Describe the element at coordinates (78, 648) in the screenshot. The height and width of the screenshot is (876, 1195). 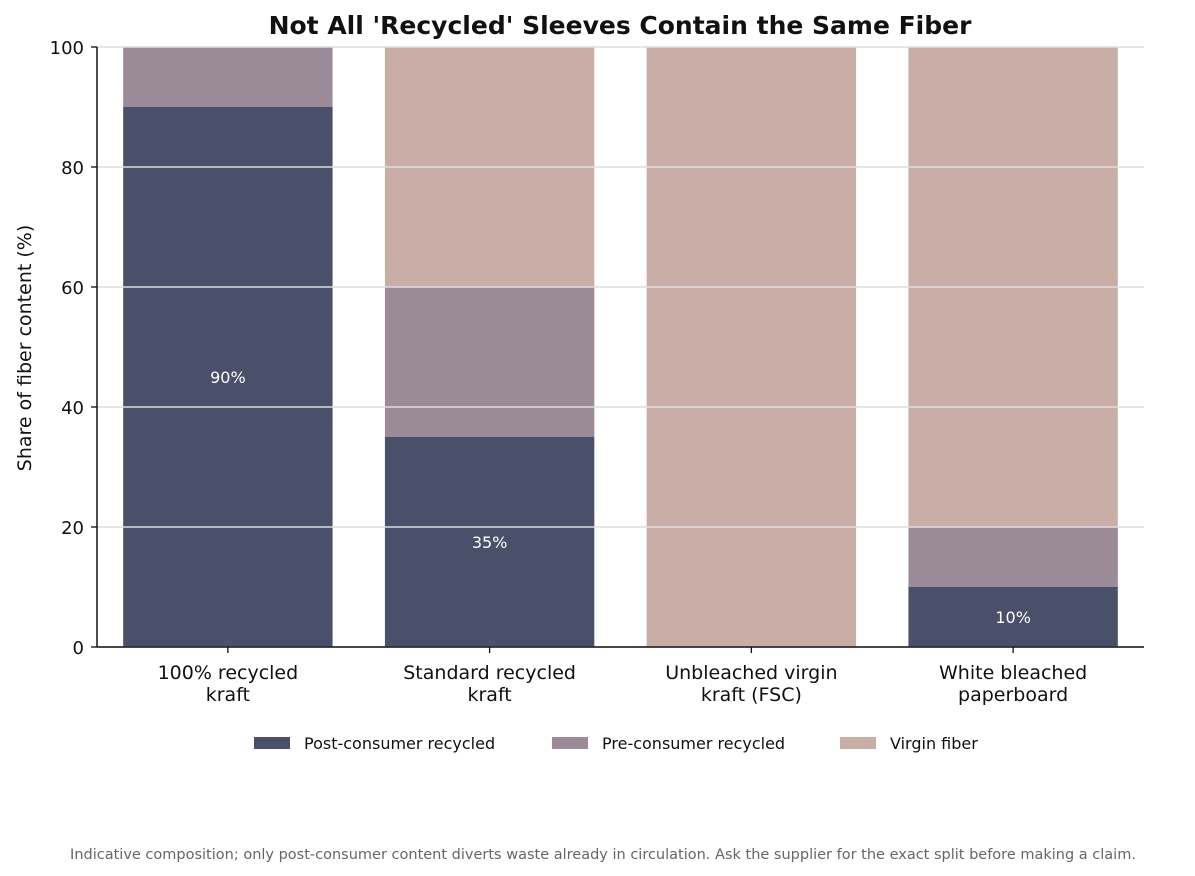
I see `y-tick-label: 0` at that location.